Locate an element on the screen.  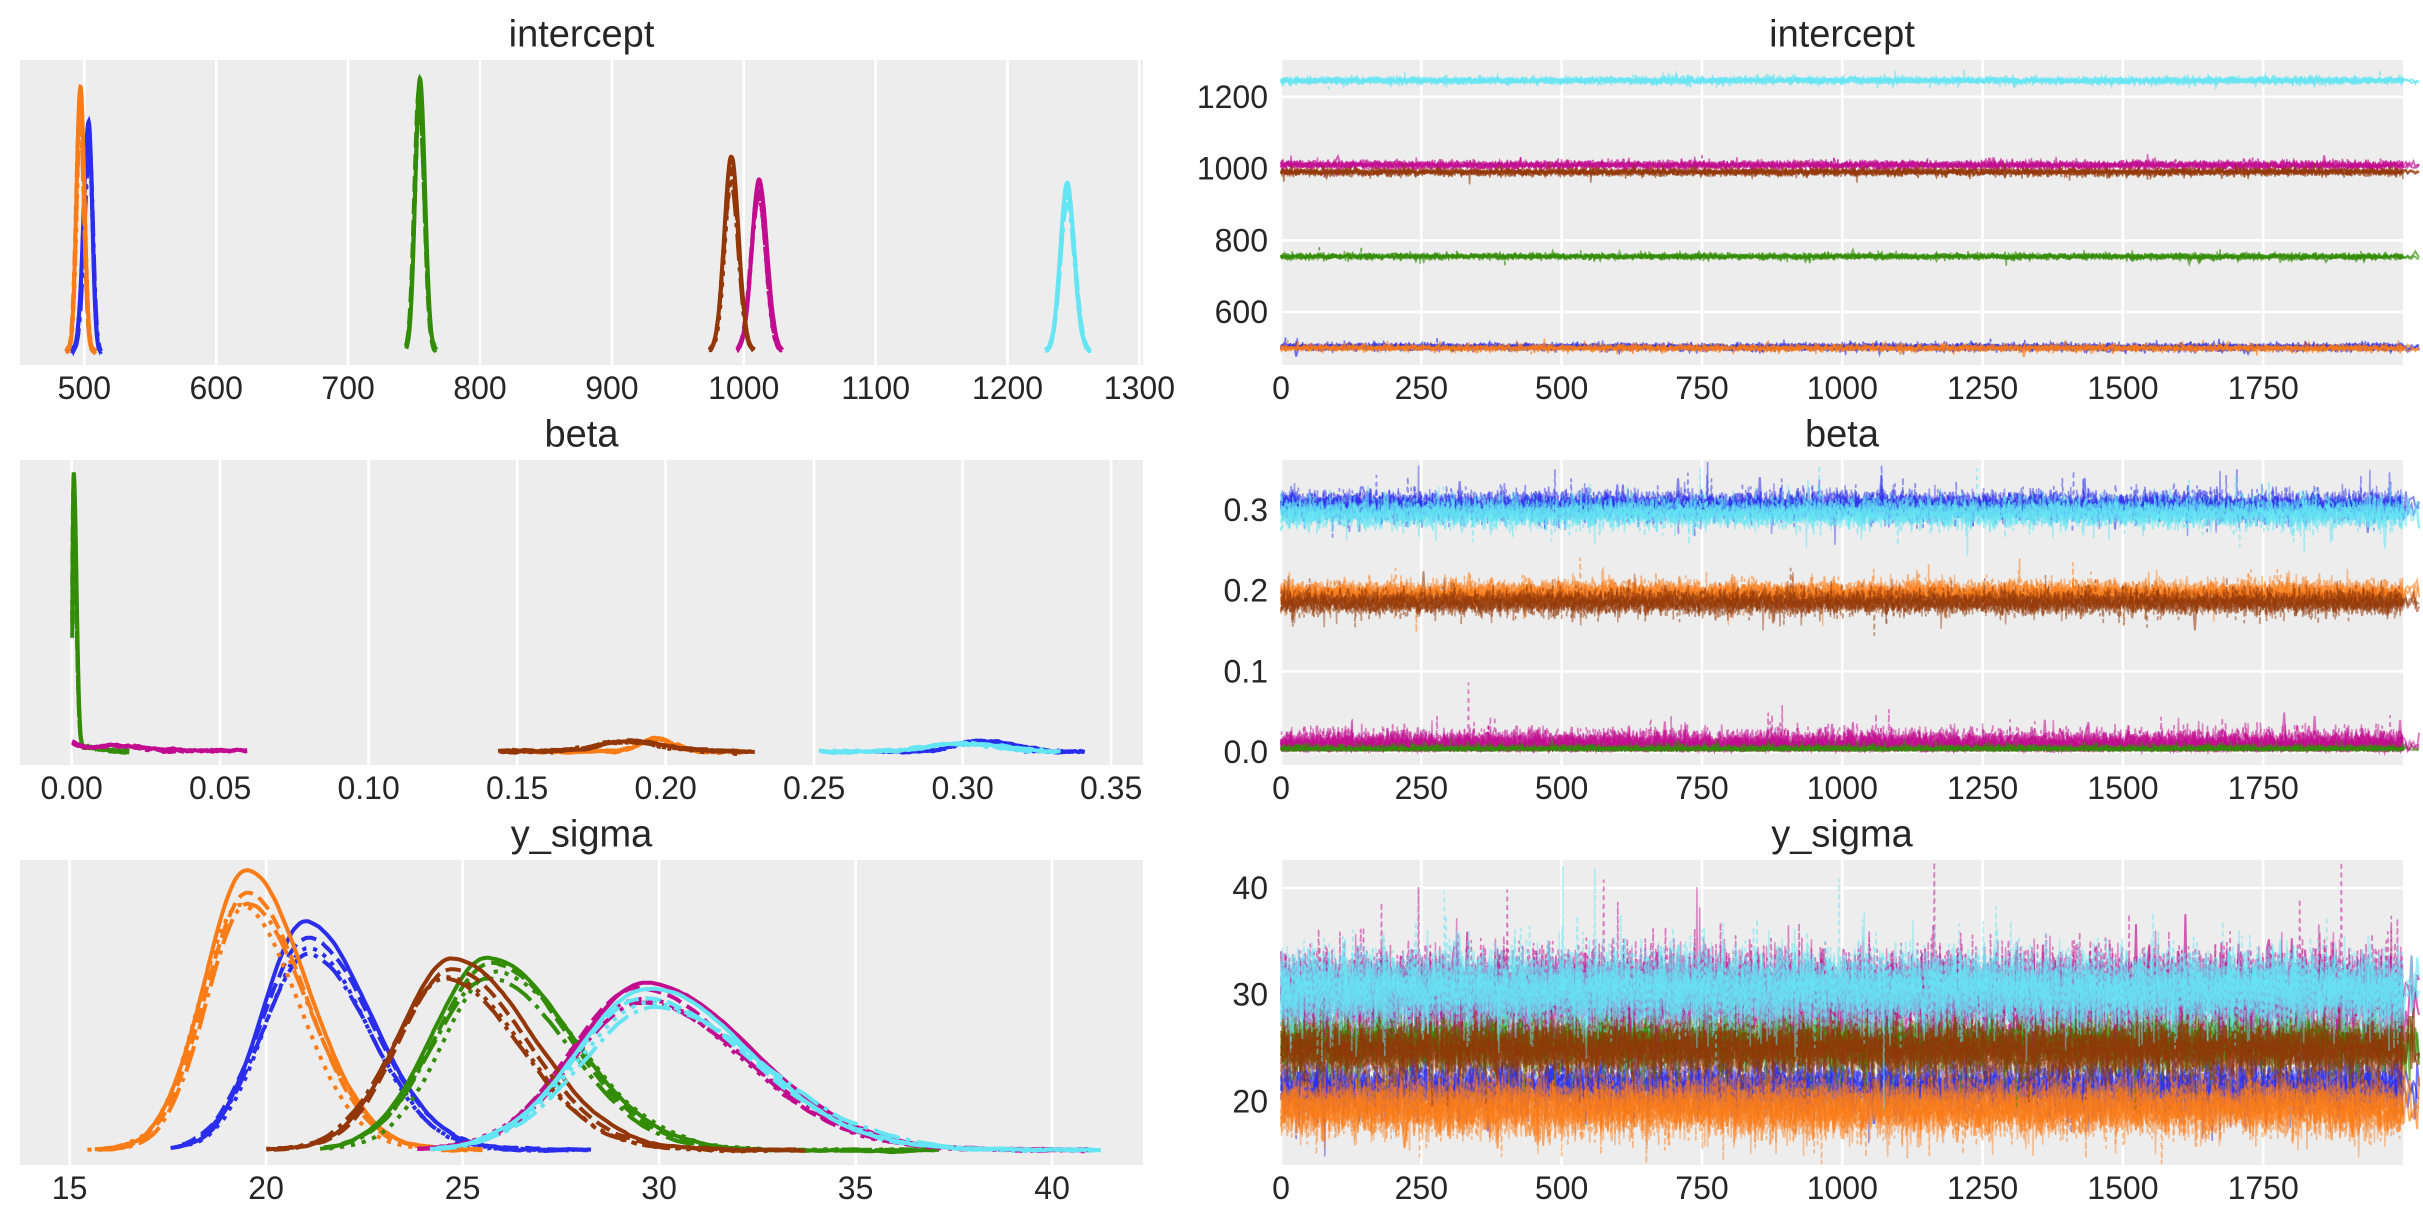
svg-text: 0.00 is located at coordinates (71, 788).